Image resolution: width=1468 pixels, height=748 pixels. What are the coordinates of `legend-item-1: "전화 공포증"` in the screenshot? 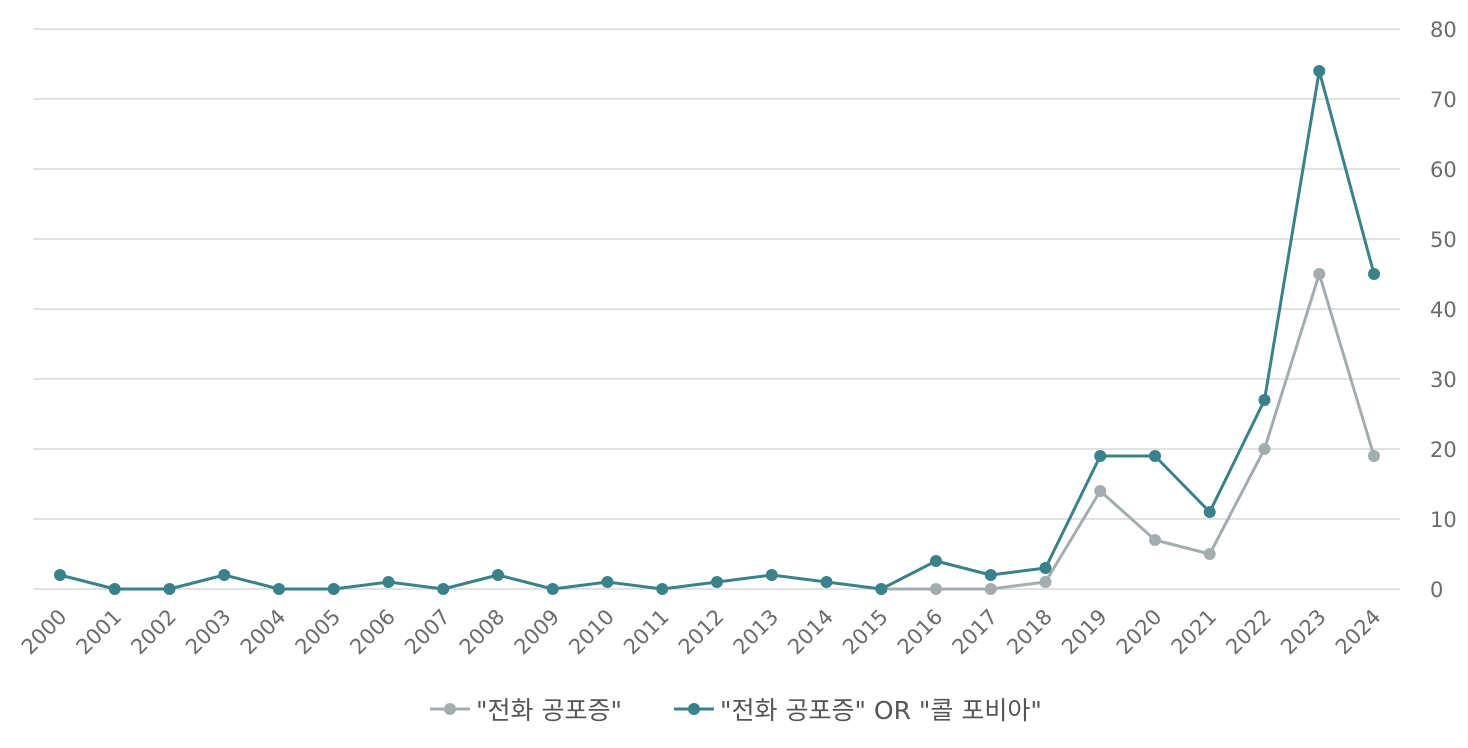 It's located at (526, 710).